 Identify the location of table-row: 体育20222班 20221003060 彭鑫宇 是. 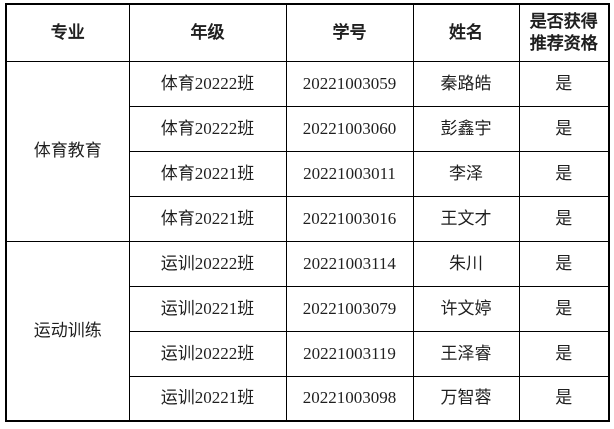
(308, 128).